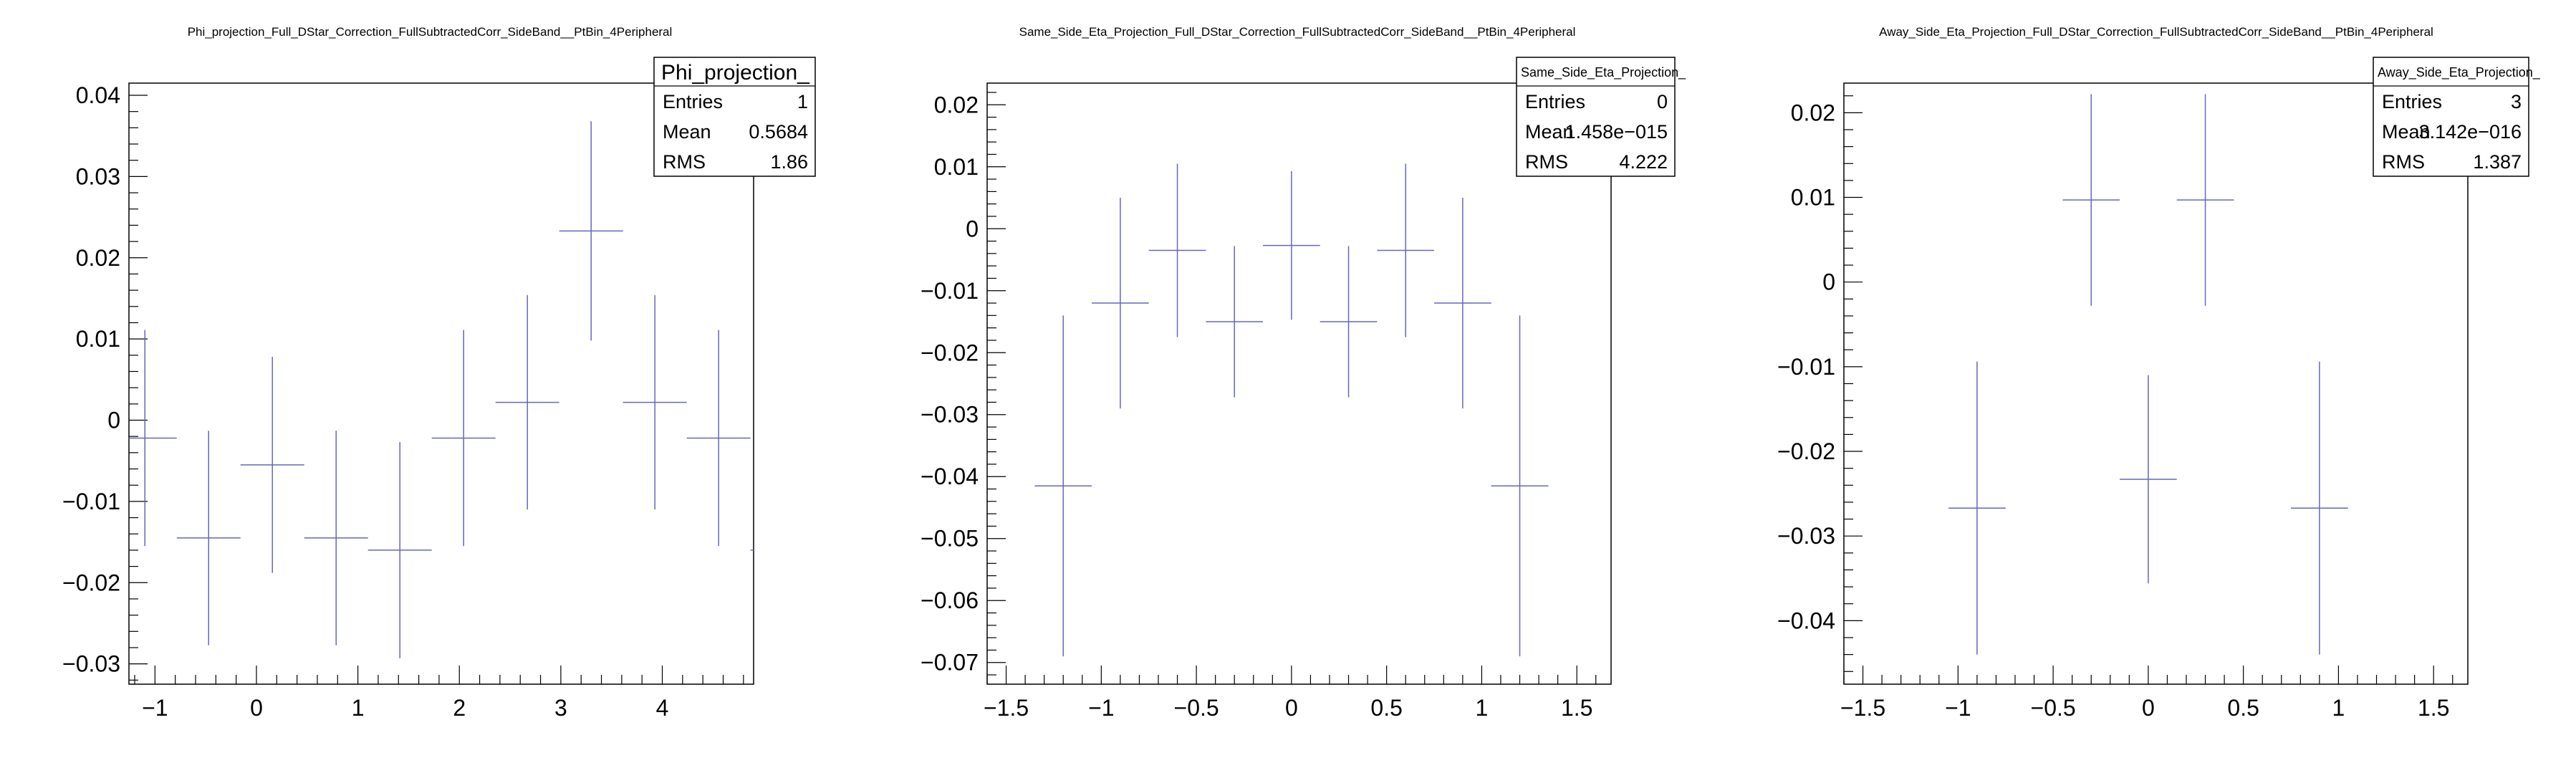 This screenshot has width=2576, height=768. Describe the element at coordinates (2516, 101) in the screenshot. I see `stats-value: 3` at that location.